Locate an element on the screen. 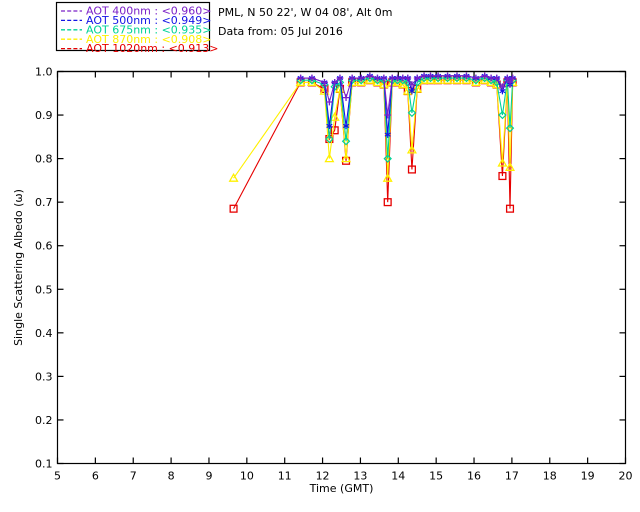 The width and height of the screenshot is (640, 512). x-tick-label: 9 is located at coordinates (208, 476).